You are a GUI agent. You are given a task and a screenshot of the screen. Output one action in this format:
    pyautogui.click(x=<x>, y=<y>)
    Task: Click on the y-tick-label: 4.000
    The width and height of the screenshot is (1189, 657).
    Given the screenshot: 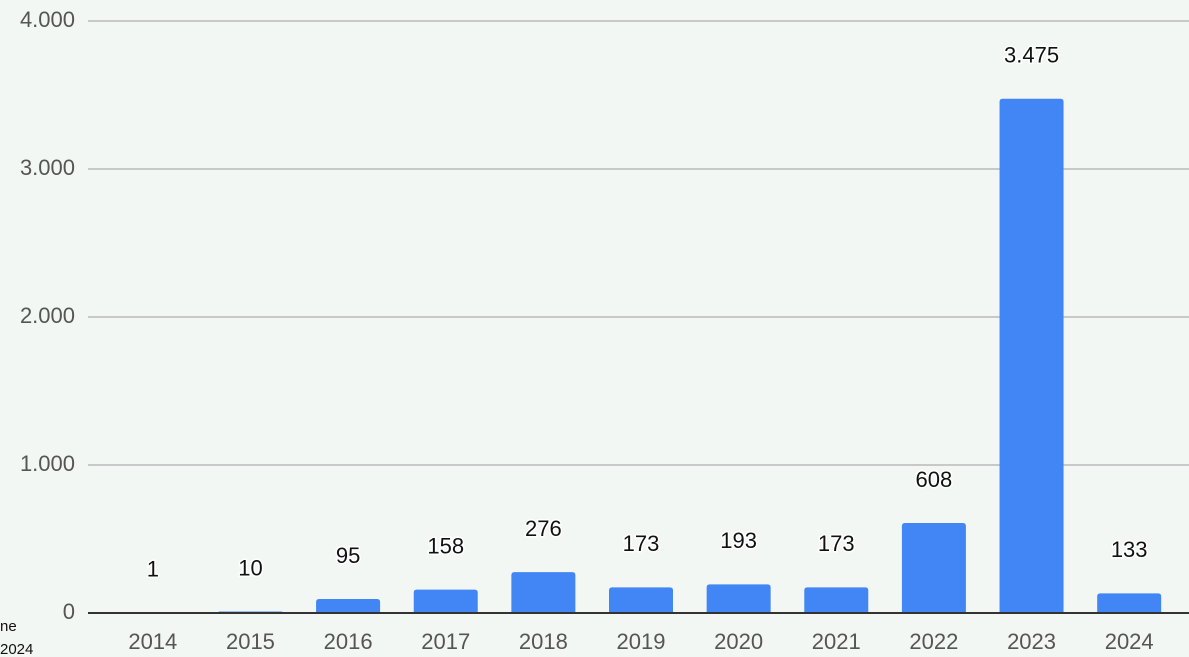 What is the action you would take?
    pyautogui.click(x=47, y=19)
    